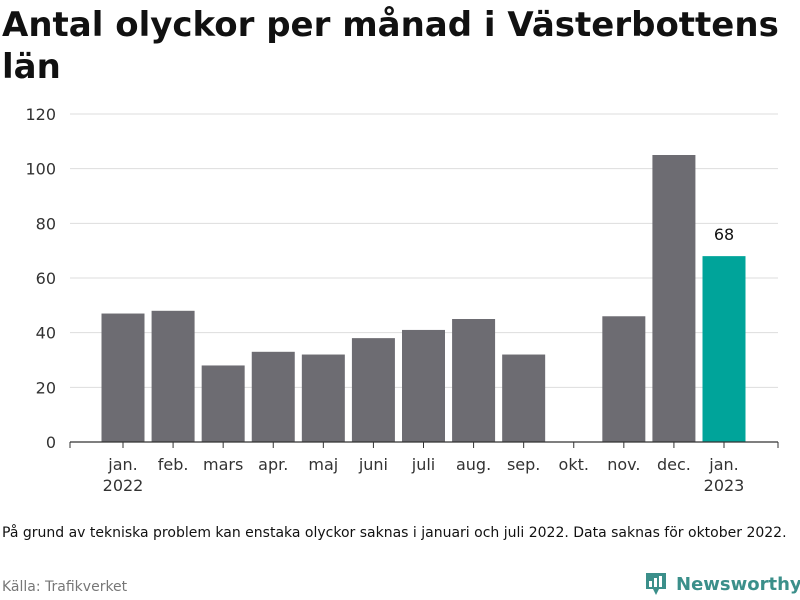 This screenshot has height=600, width=800. What do you see at coordinates (323, 464) in the screenshot?
I see `x-tick-label: maj` at bounding box center [323, 464].